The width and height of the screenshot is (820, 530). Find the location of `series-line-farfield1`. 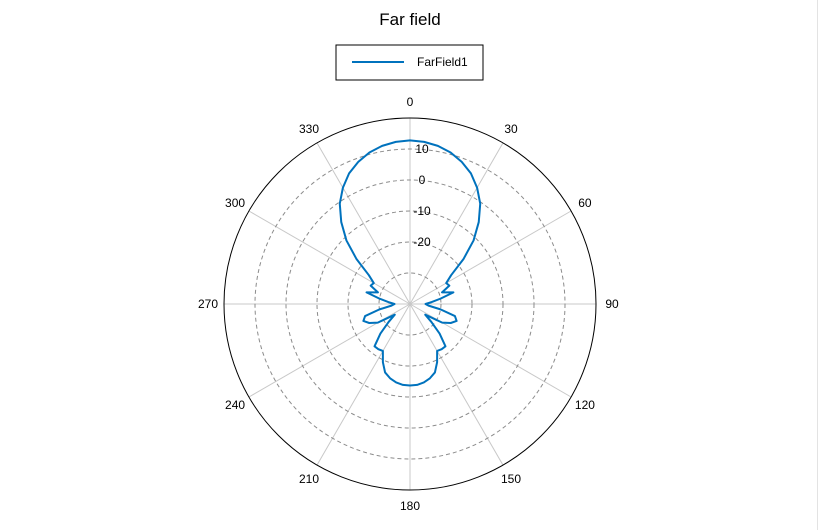

series-line-farfield1 is located at coordinates (410, 263).